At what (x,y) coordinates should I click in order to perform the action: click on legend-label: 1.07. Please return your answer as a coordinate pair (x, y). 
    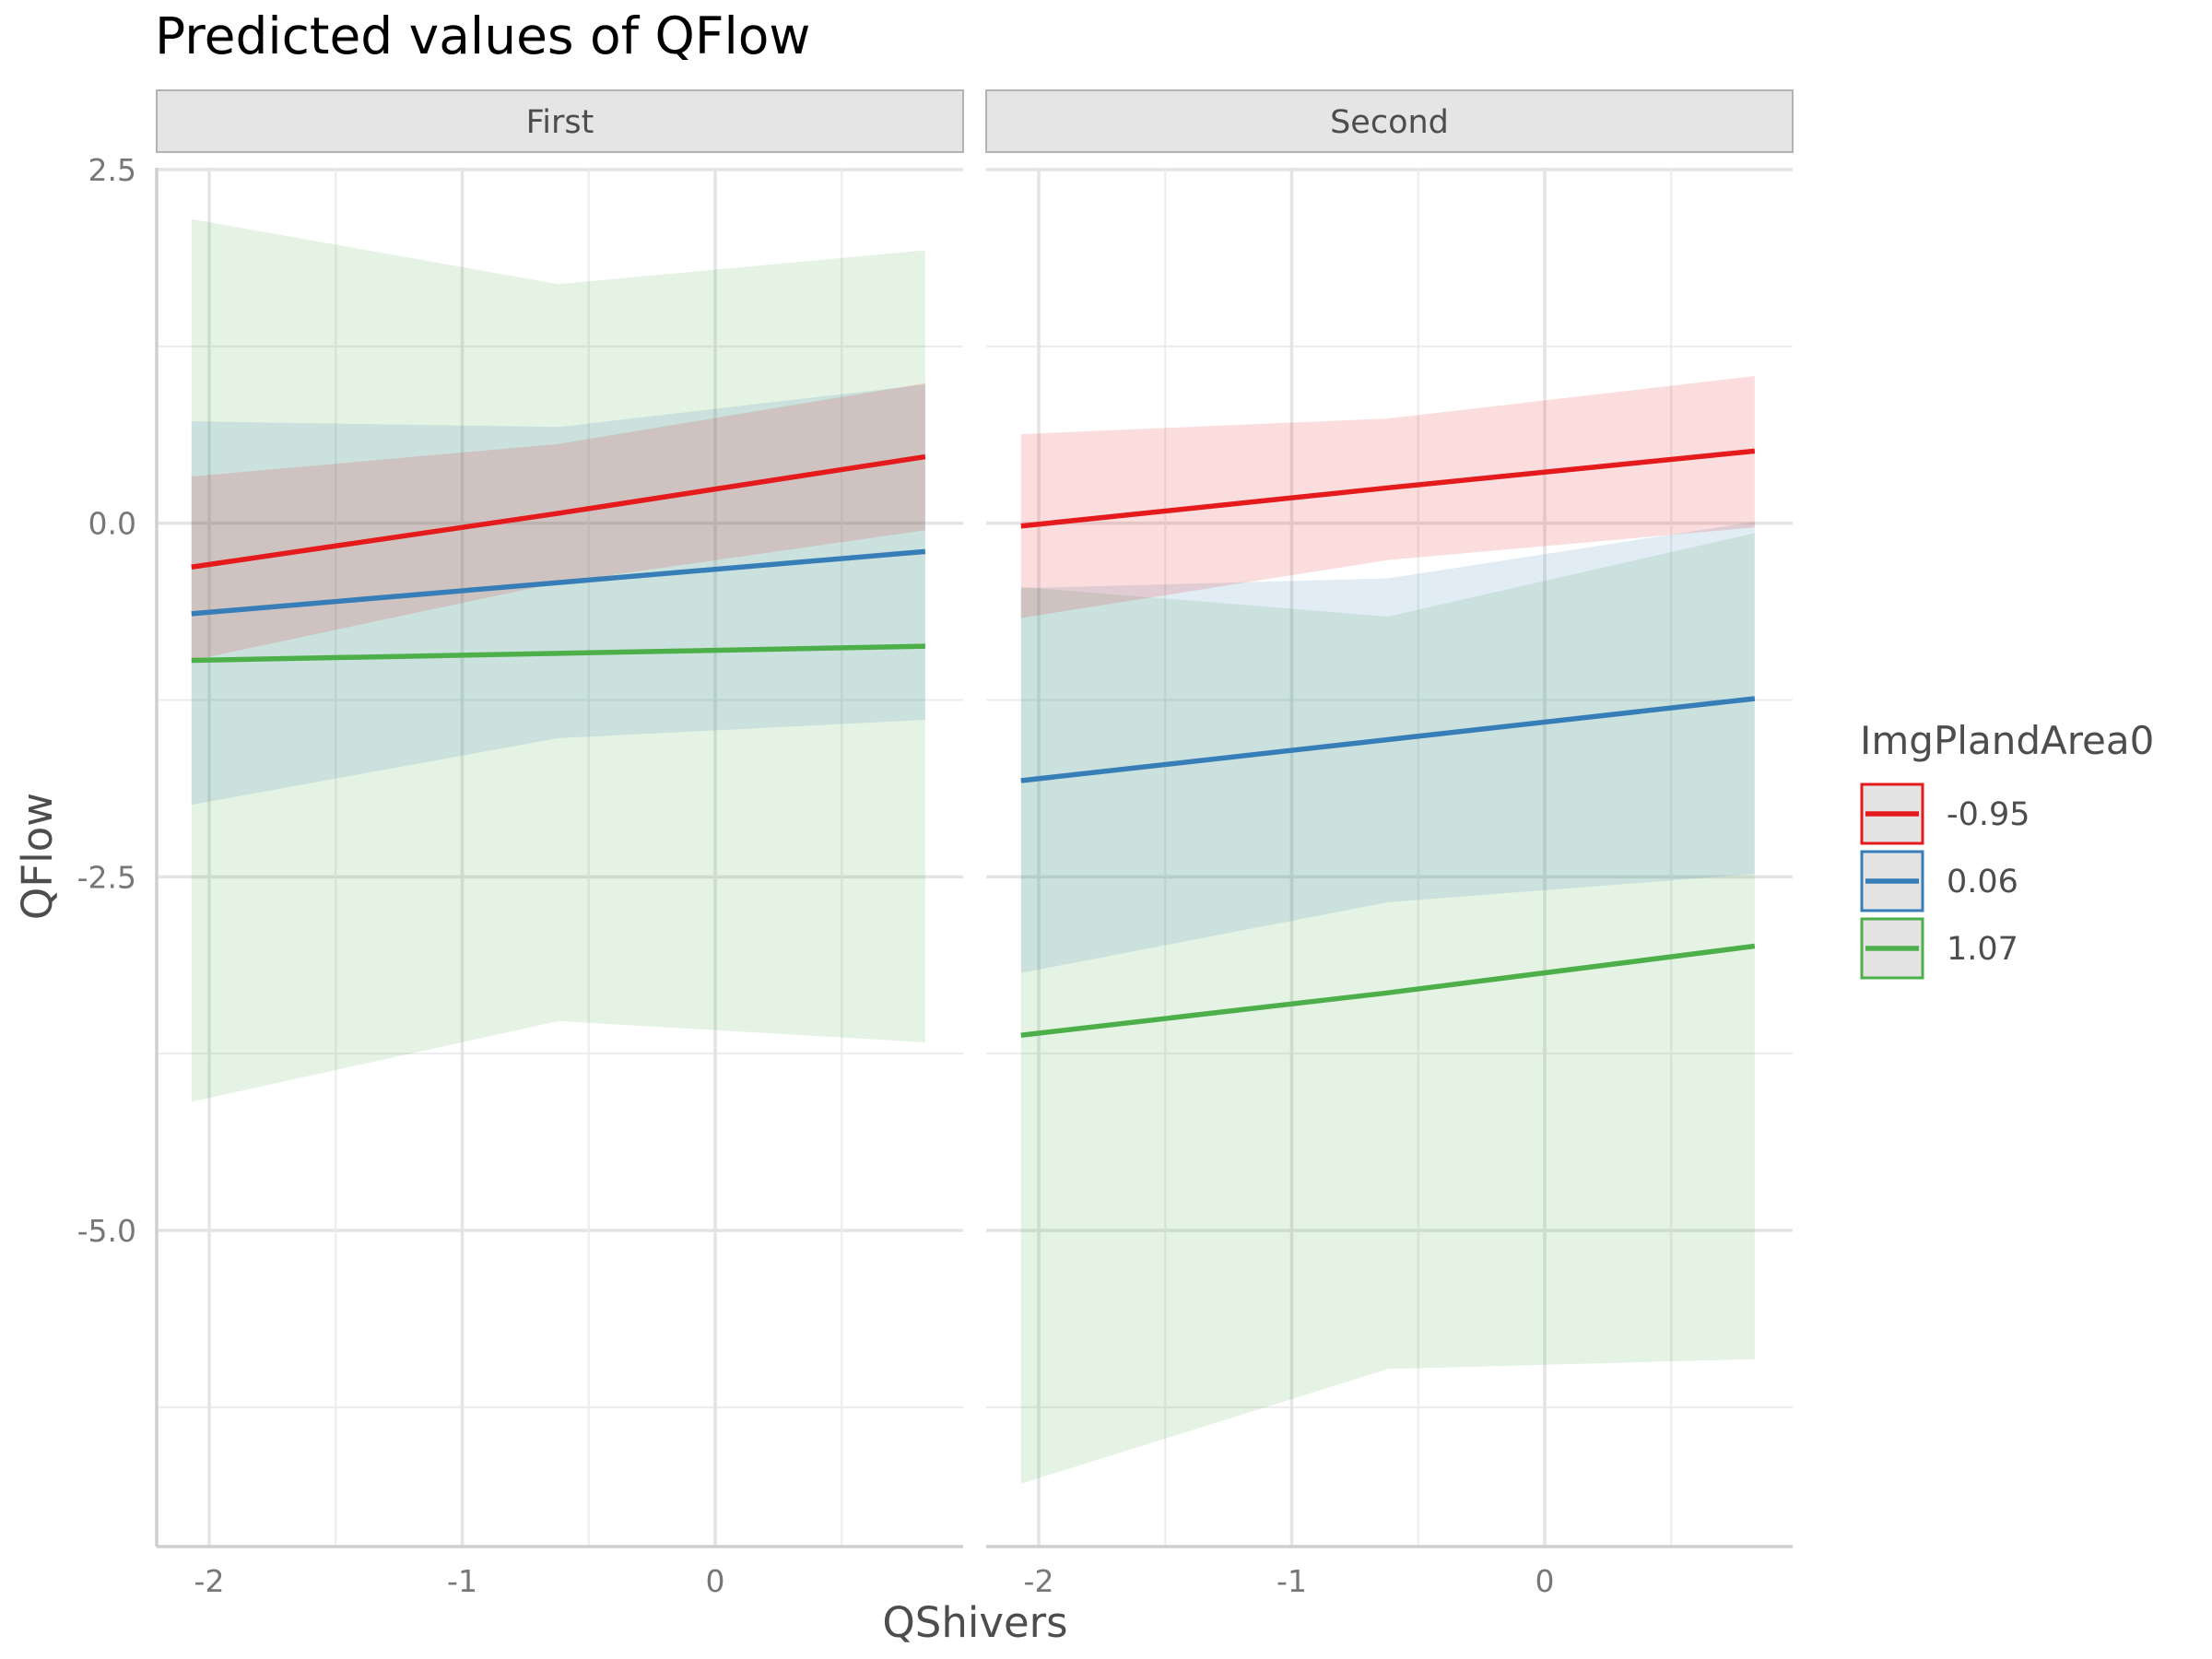
    Looking at the image, I should click on (1982, 949).